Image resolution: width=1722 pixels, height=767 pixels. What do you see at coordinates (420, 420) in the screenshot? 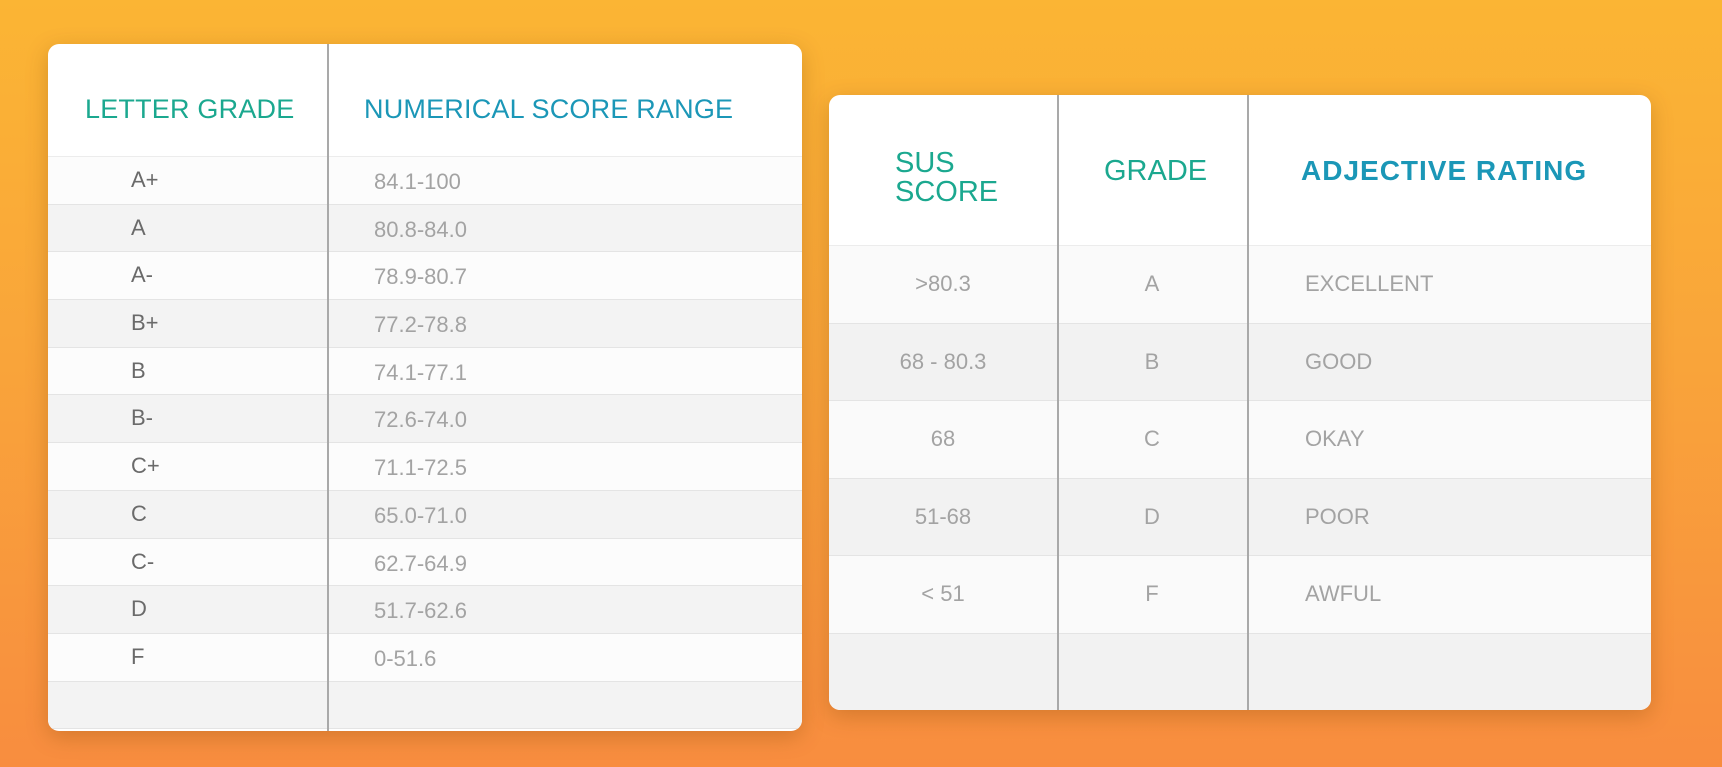
I see `score-range-cell: 72.6-74.0` at bounding box center [420, 420].